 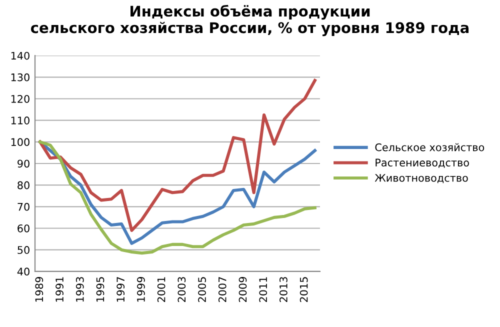 What do you see at coordinates (421, 179) in the screenshot?
I see `legend-label: Животноводство` at bounding box center [421, 179].